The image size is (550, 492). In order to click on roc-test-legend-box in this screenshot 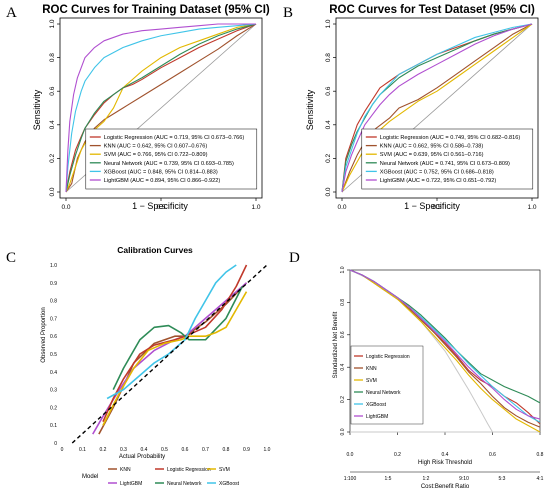, I will do `click(447, 159)`.